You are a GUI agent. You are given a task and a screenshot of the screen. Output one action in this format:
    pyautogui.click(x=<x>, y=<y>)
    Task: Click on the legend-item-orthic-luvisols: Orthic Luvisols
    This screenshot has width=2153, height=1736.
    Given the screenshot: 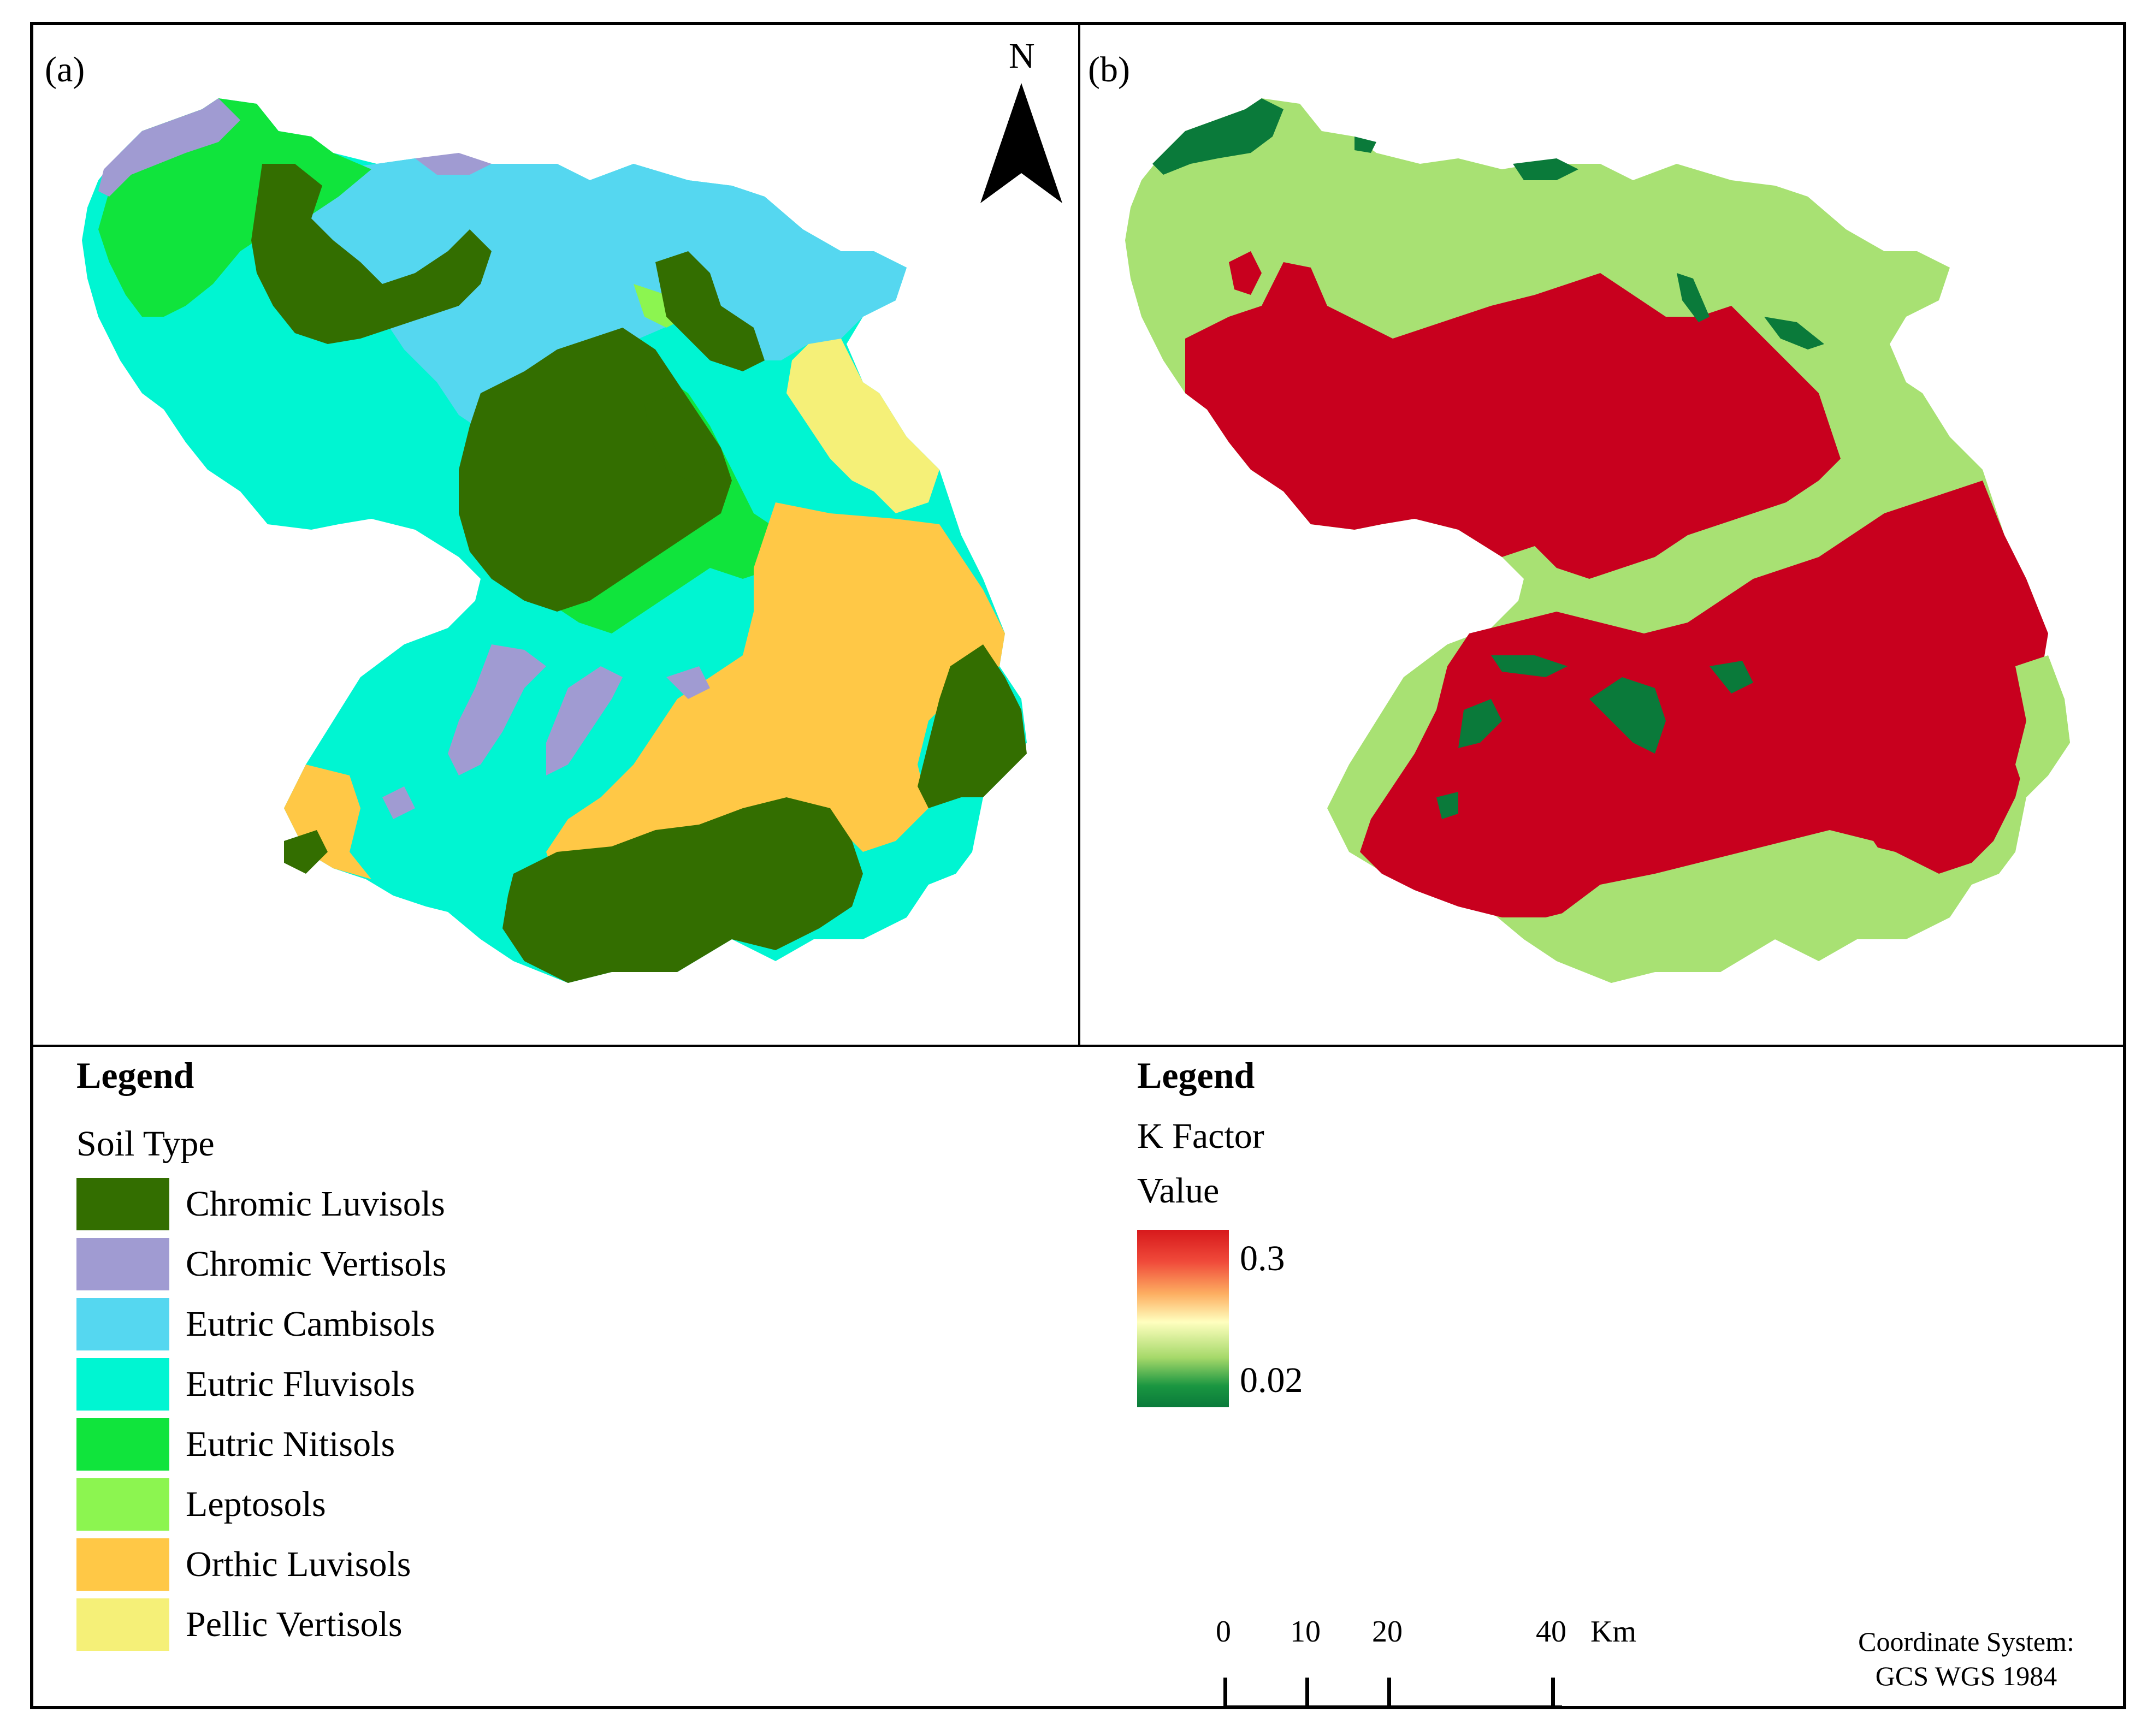 What is the action you would take?
    pyautogui.click(x=243, y=1564)
    